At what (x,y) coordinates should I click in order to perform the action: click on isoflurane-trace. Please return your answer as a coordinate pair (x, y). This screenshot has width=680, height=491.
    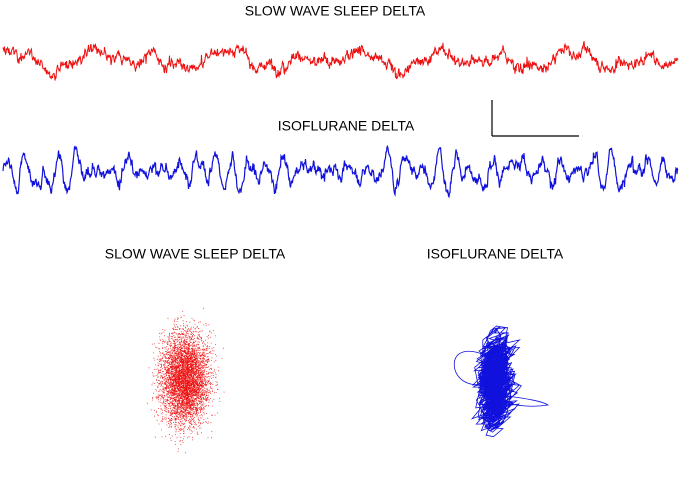
    Looking at the image, I should click on (340, 171).